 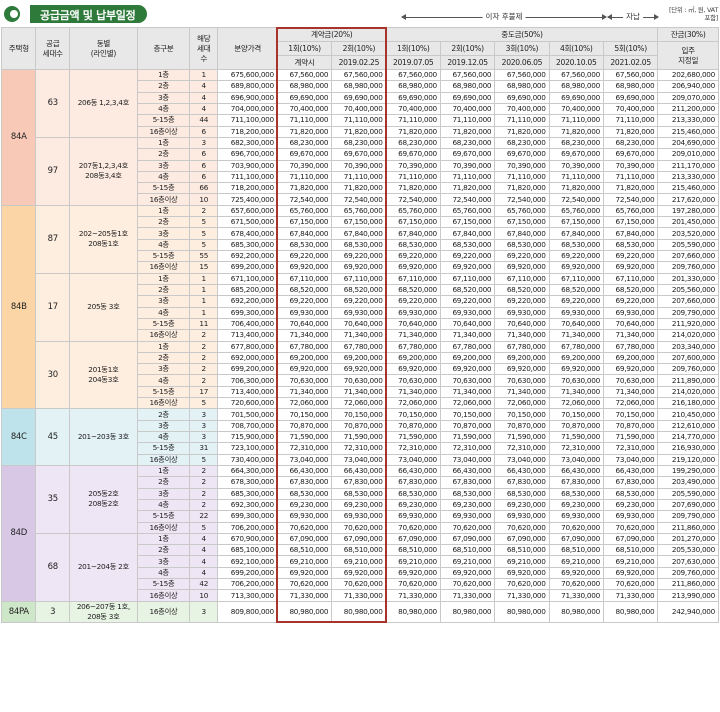 I want to click on deposit1-cell: 68,520,000, so click(x=304, y=290).